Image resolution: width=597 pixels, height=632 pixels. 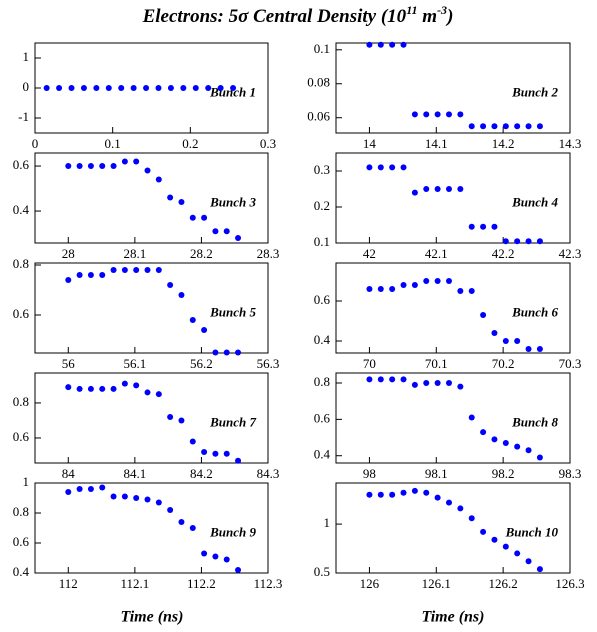 What do you see at coordinates (190, 143) in the screenshot?
I see `x-tick-label: 0.2` at bounding box center [190, 143].